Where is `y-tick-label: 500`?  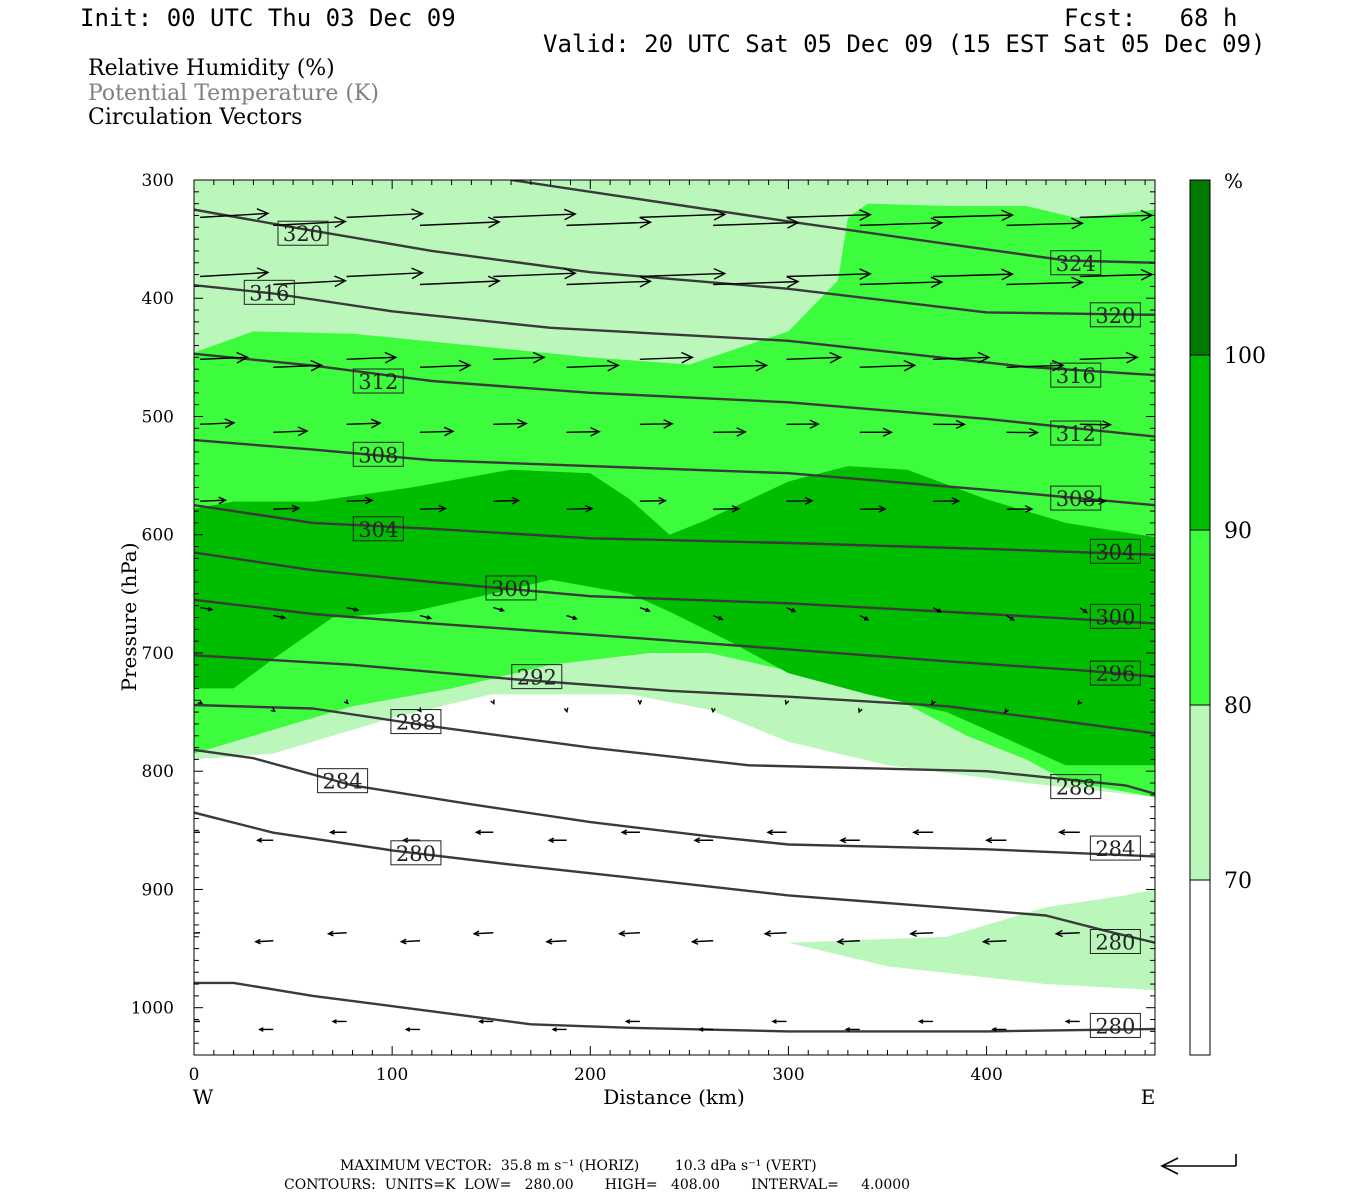 y-tick-label: 500 is located at coordinates (158, 417).